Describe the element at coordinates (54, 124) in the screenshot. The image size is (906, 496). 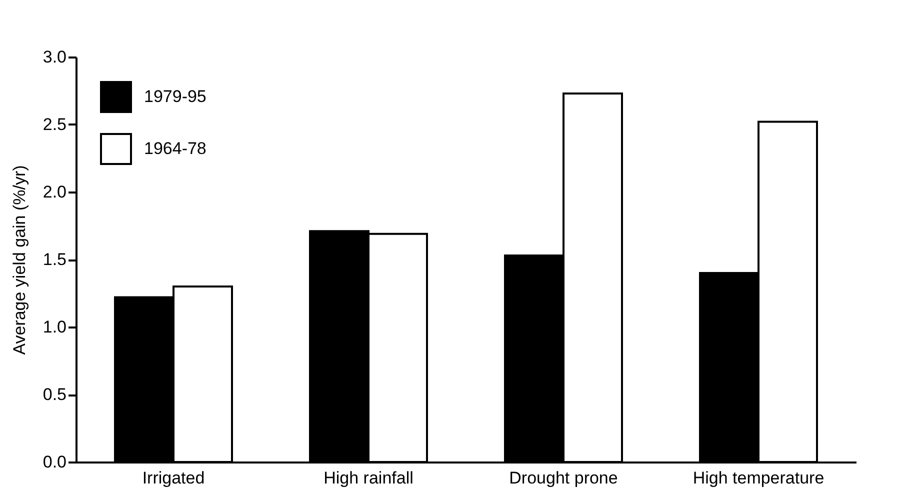
I see `y-tick-label: 2.5` at that location.